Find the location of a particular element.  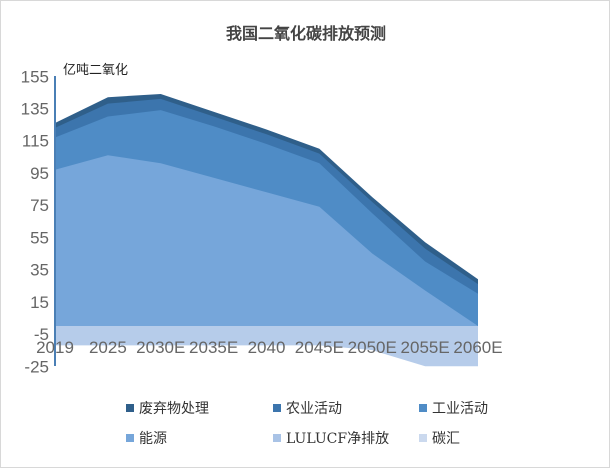

y-tick-label: 155 is located at coordinates (35, 76).